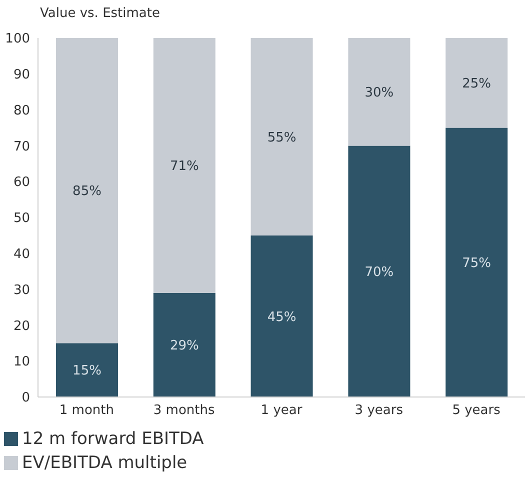 This screenshot has height=481, width=531. I want to click on data-label: 30%, so click(379, 92).